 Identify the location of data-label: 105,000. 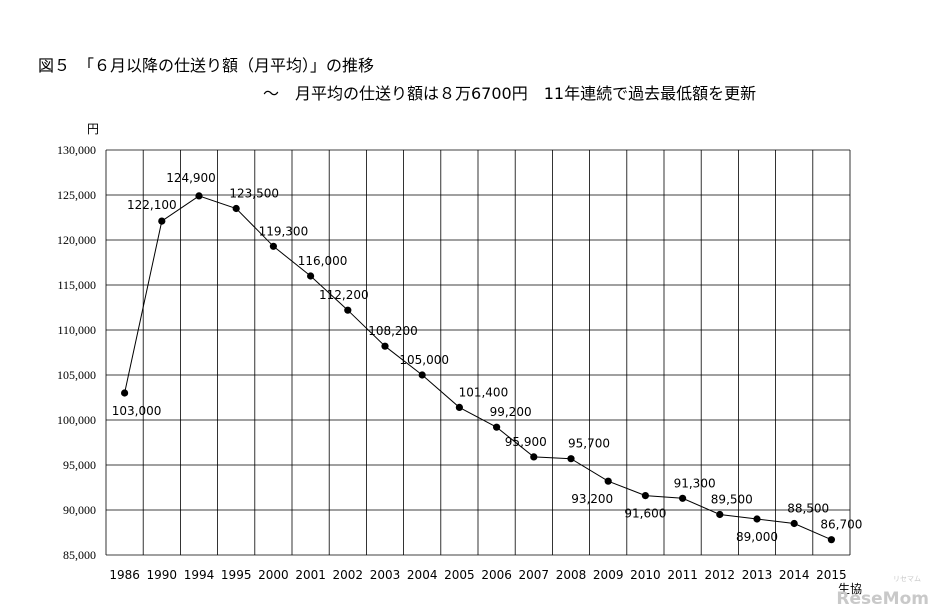
(424, 360).